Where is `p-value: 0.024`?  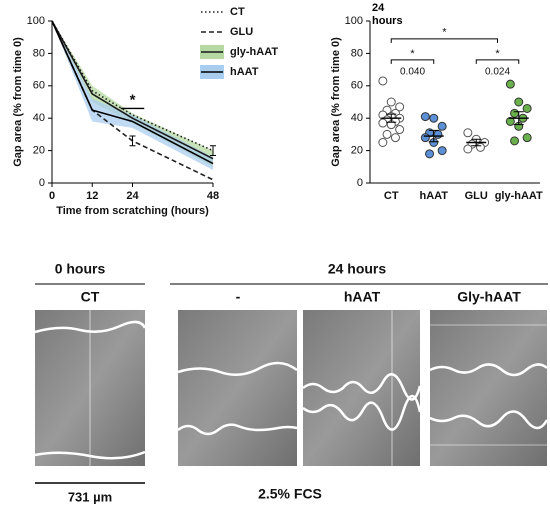
p-value: 0.024 is located at coordinates (497, 72).